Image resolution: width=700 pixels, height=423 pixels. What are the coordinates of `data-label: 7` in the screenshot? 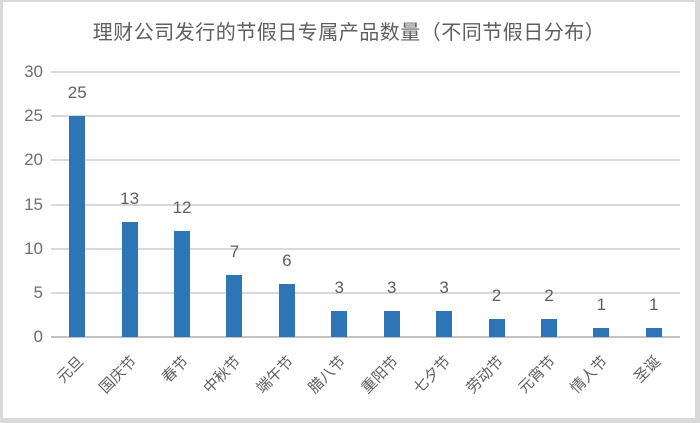 It's located at (234, 252).